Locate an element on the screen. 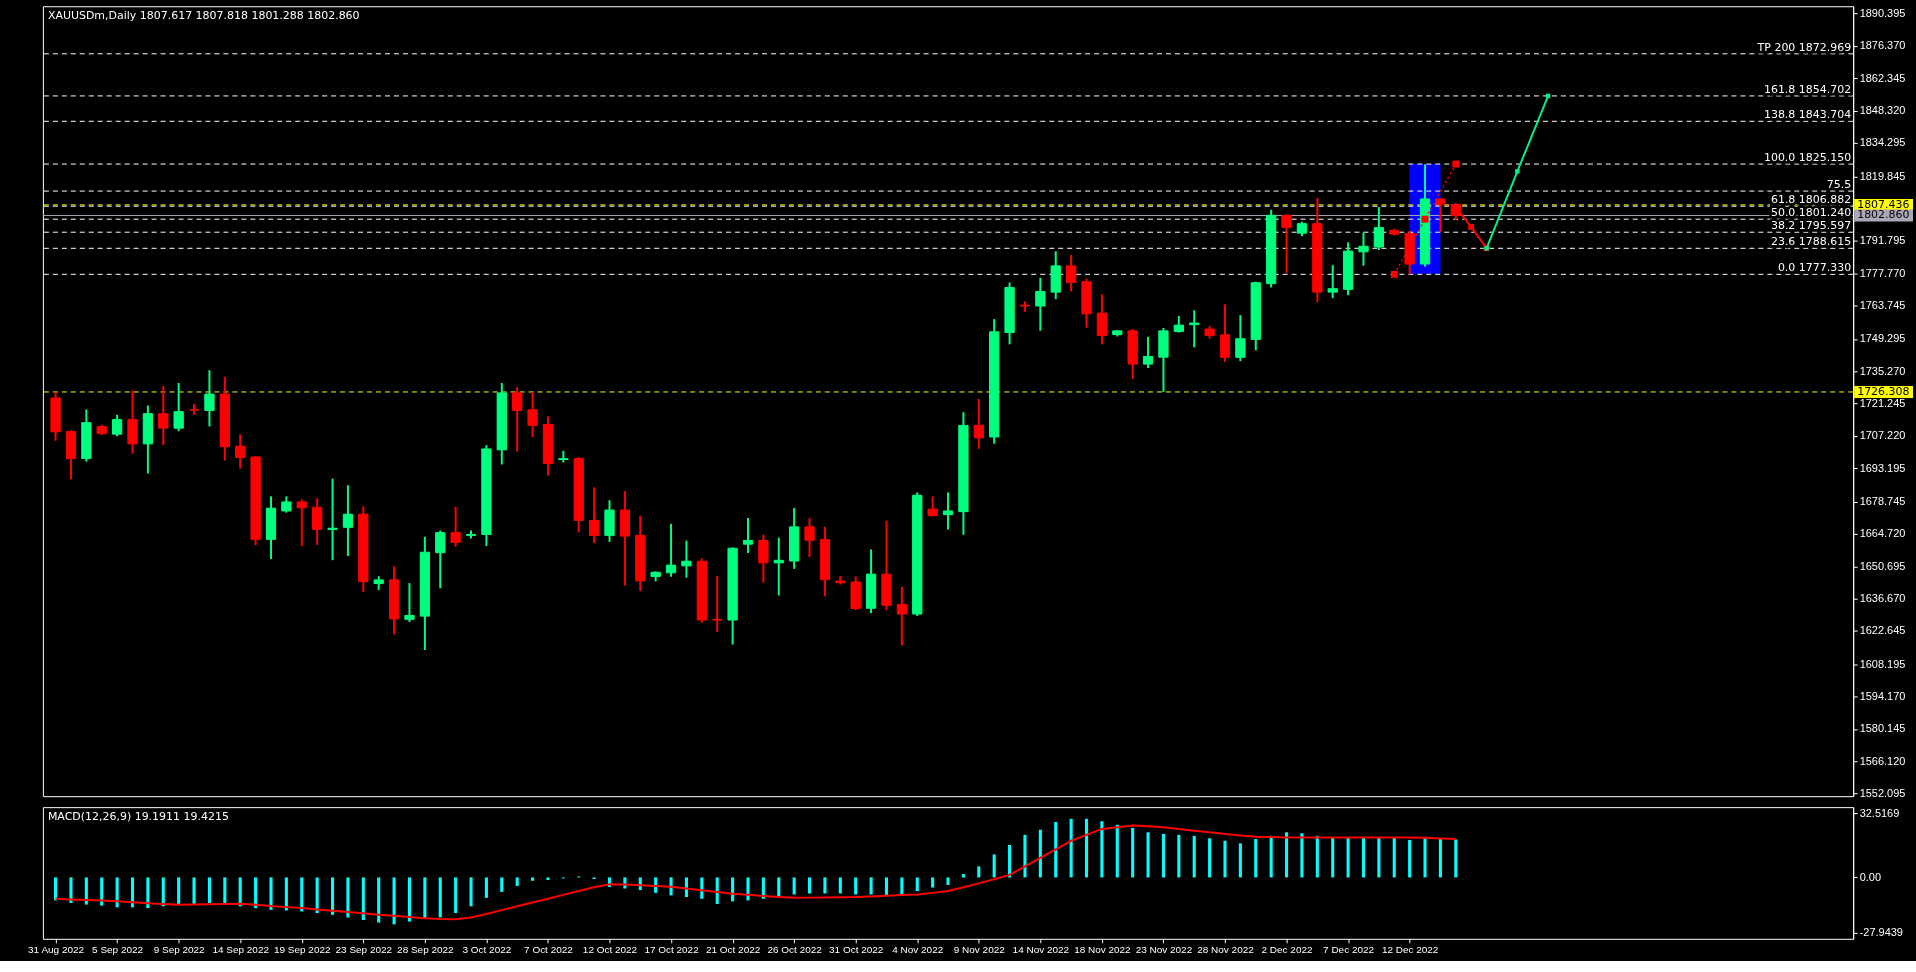 Image resolution: width=1916 pixels, height=972 pixels. category-label: 17 Oct 2022 is located at coordinates (671, 950).